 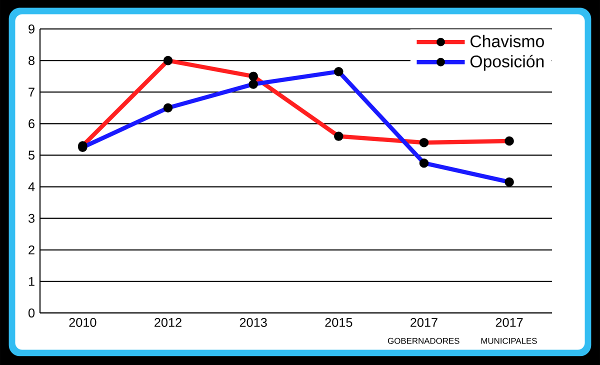 I want to click on y-tick-label: 6, so click(x=31, y=123).